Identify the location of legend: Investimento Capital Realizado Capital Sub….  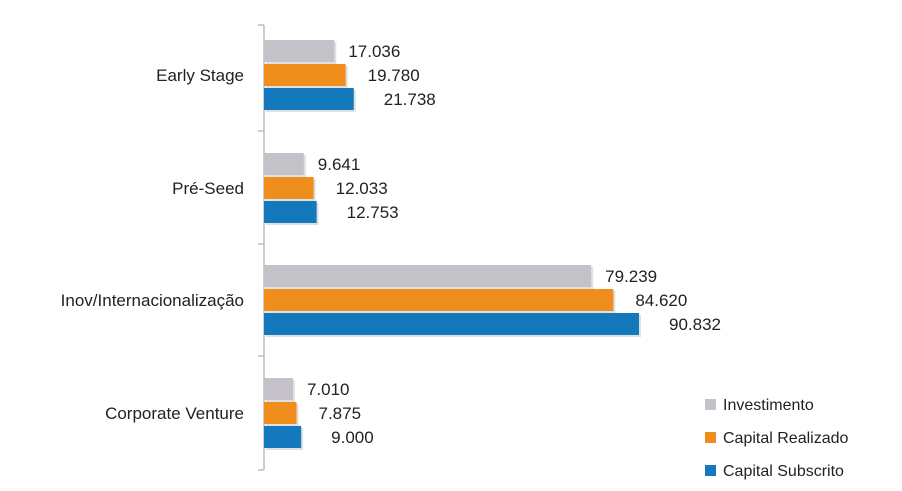
(777, 438).